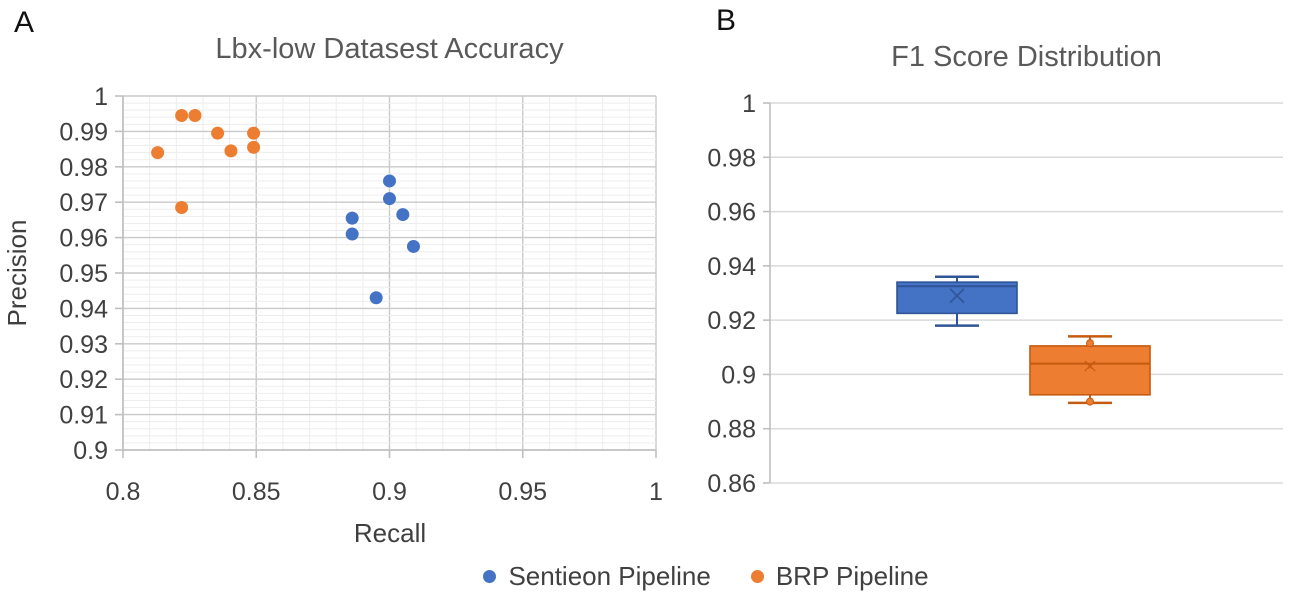 This screenshot has width=1316, height=605. I want to click on y-tick-label: 0.95, so click(83, 274).